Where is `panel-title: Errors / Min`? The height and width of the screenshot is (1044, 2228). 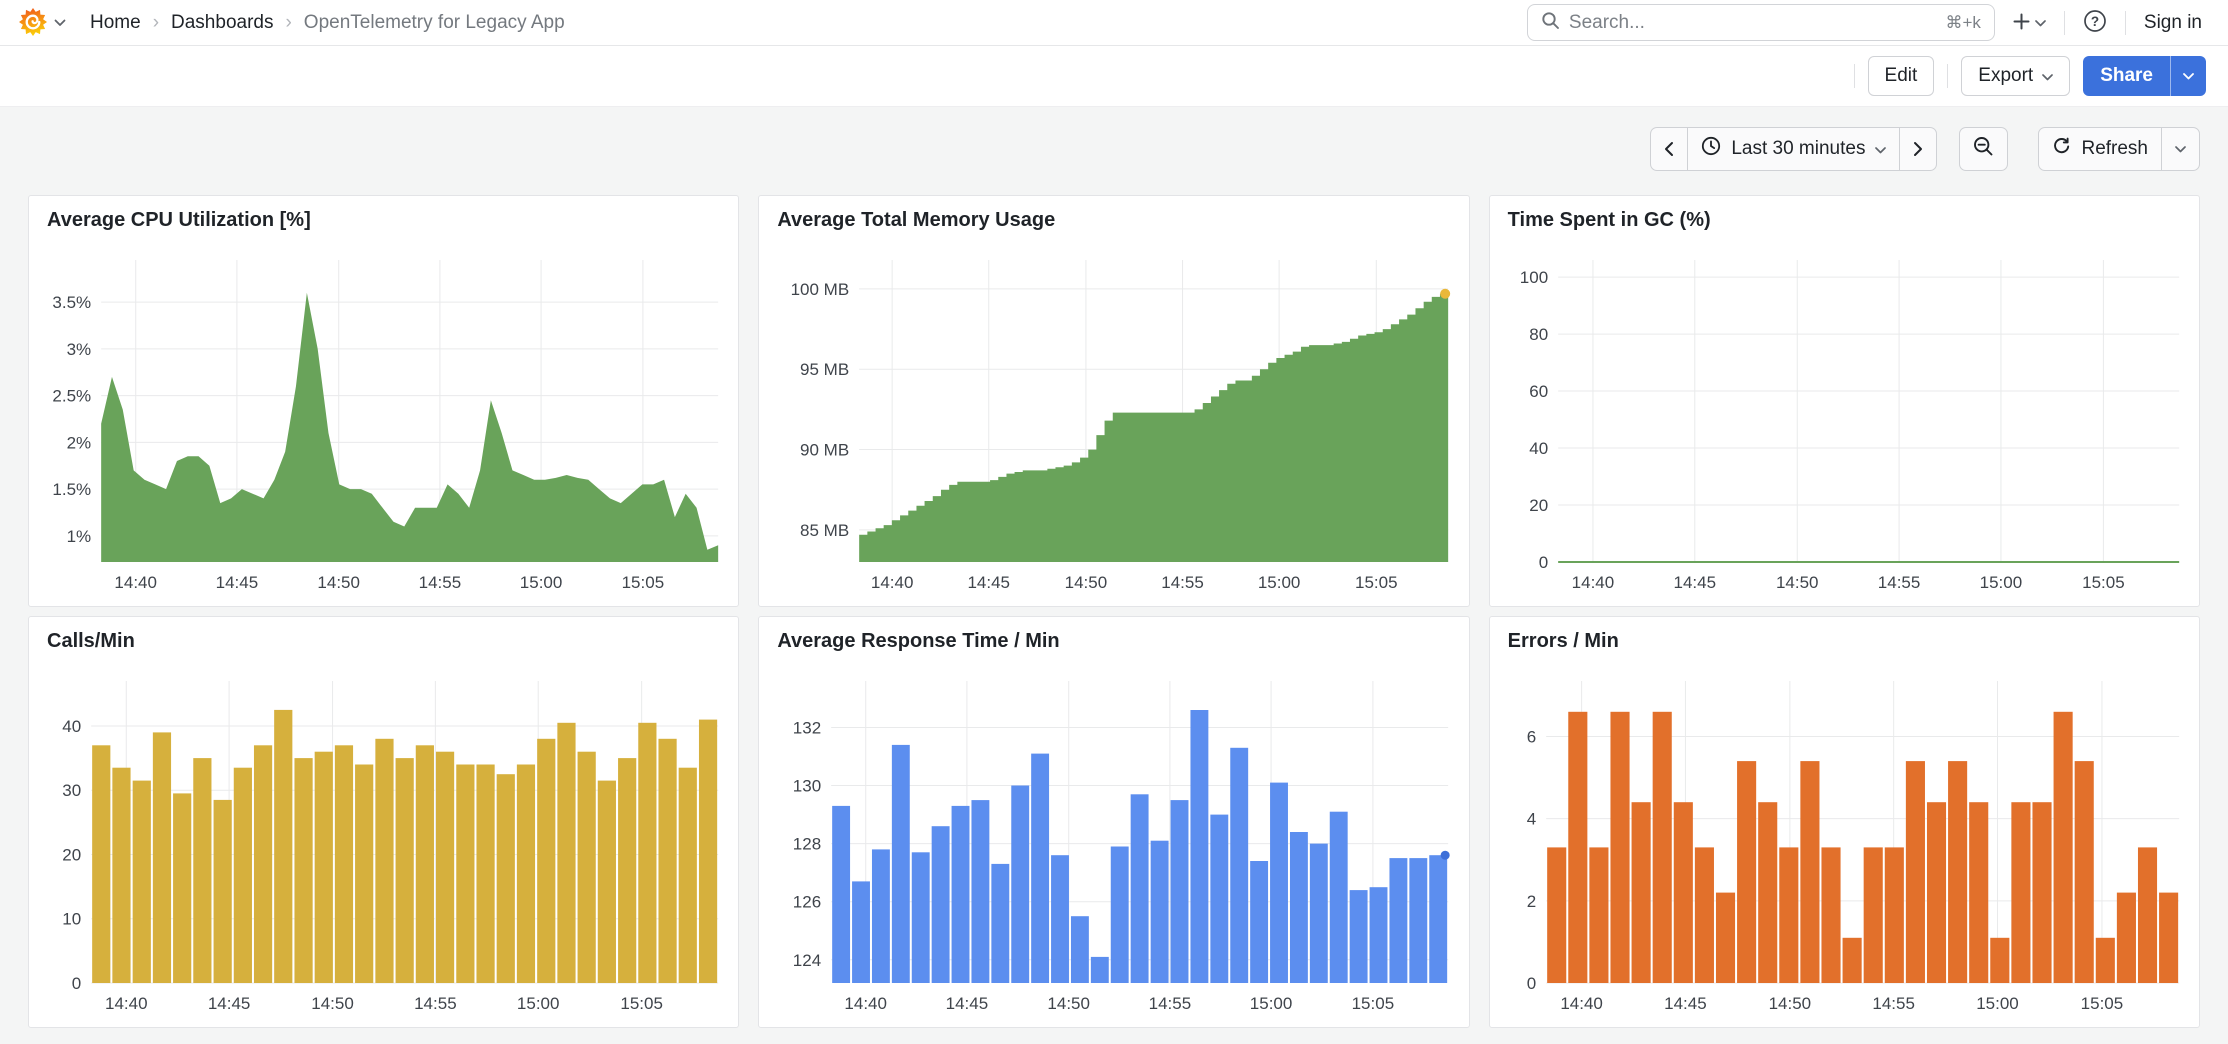 panel-title: Errors / Min is located at coordinates (1563, 641).